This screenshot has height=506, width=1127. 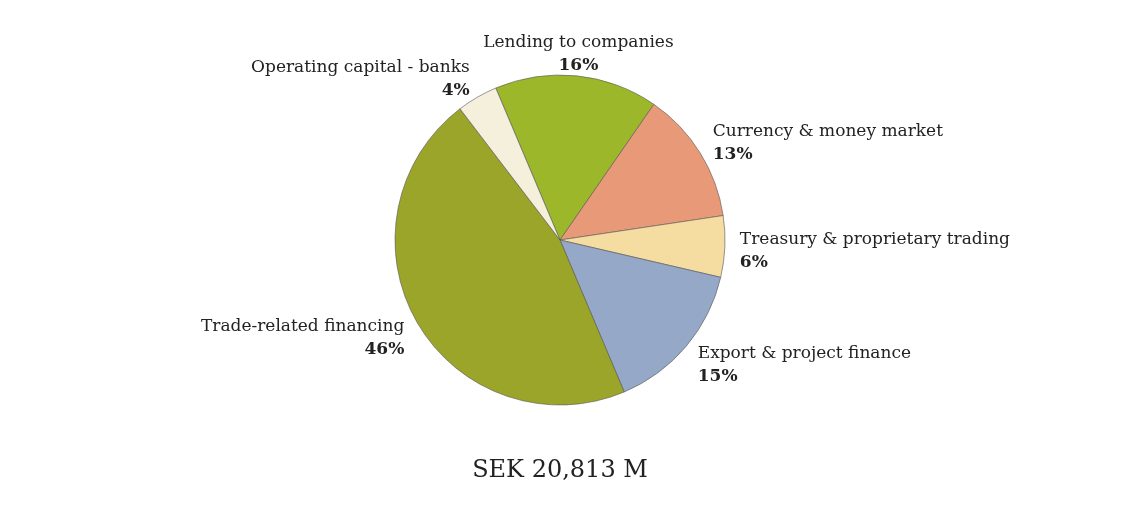 What do you see at coordinates (302, 325) in the screenshot?
I see `slice-label: Trade-related financing` at bounding box center [302, 325].